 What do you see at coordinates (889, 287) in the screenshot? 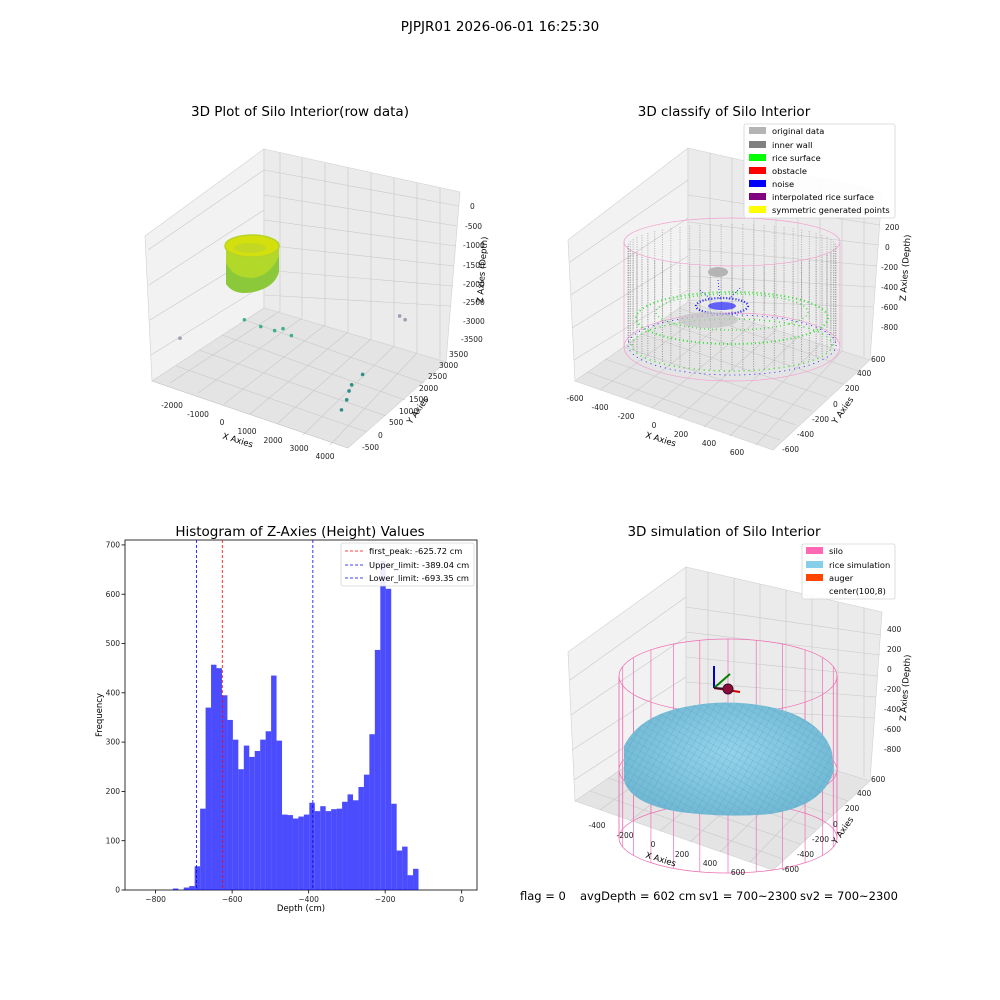
I see `classify-z-tick: -400` at bounding box center [889, 287].